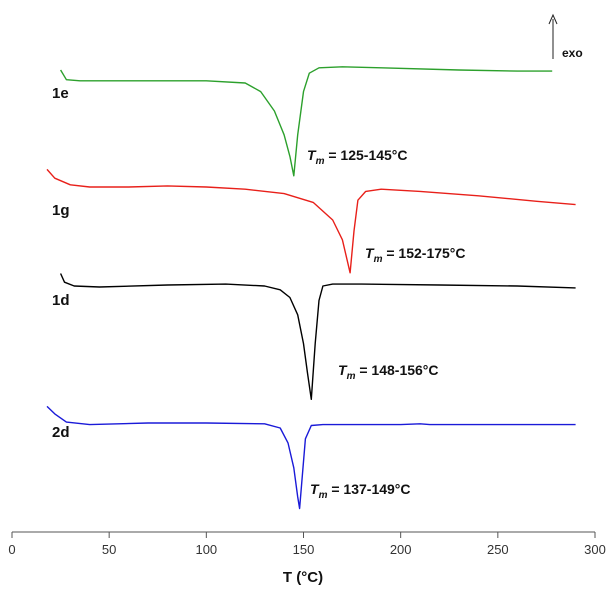 This screenshot has height=594, width=610. Describe the element at coordinates (109, 549) in the screenshot. I see `x-tick-label-50: 50` at that location.